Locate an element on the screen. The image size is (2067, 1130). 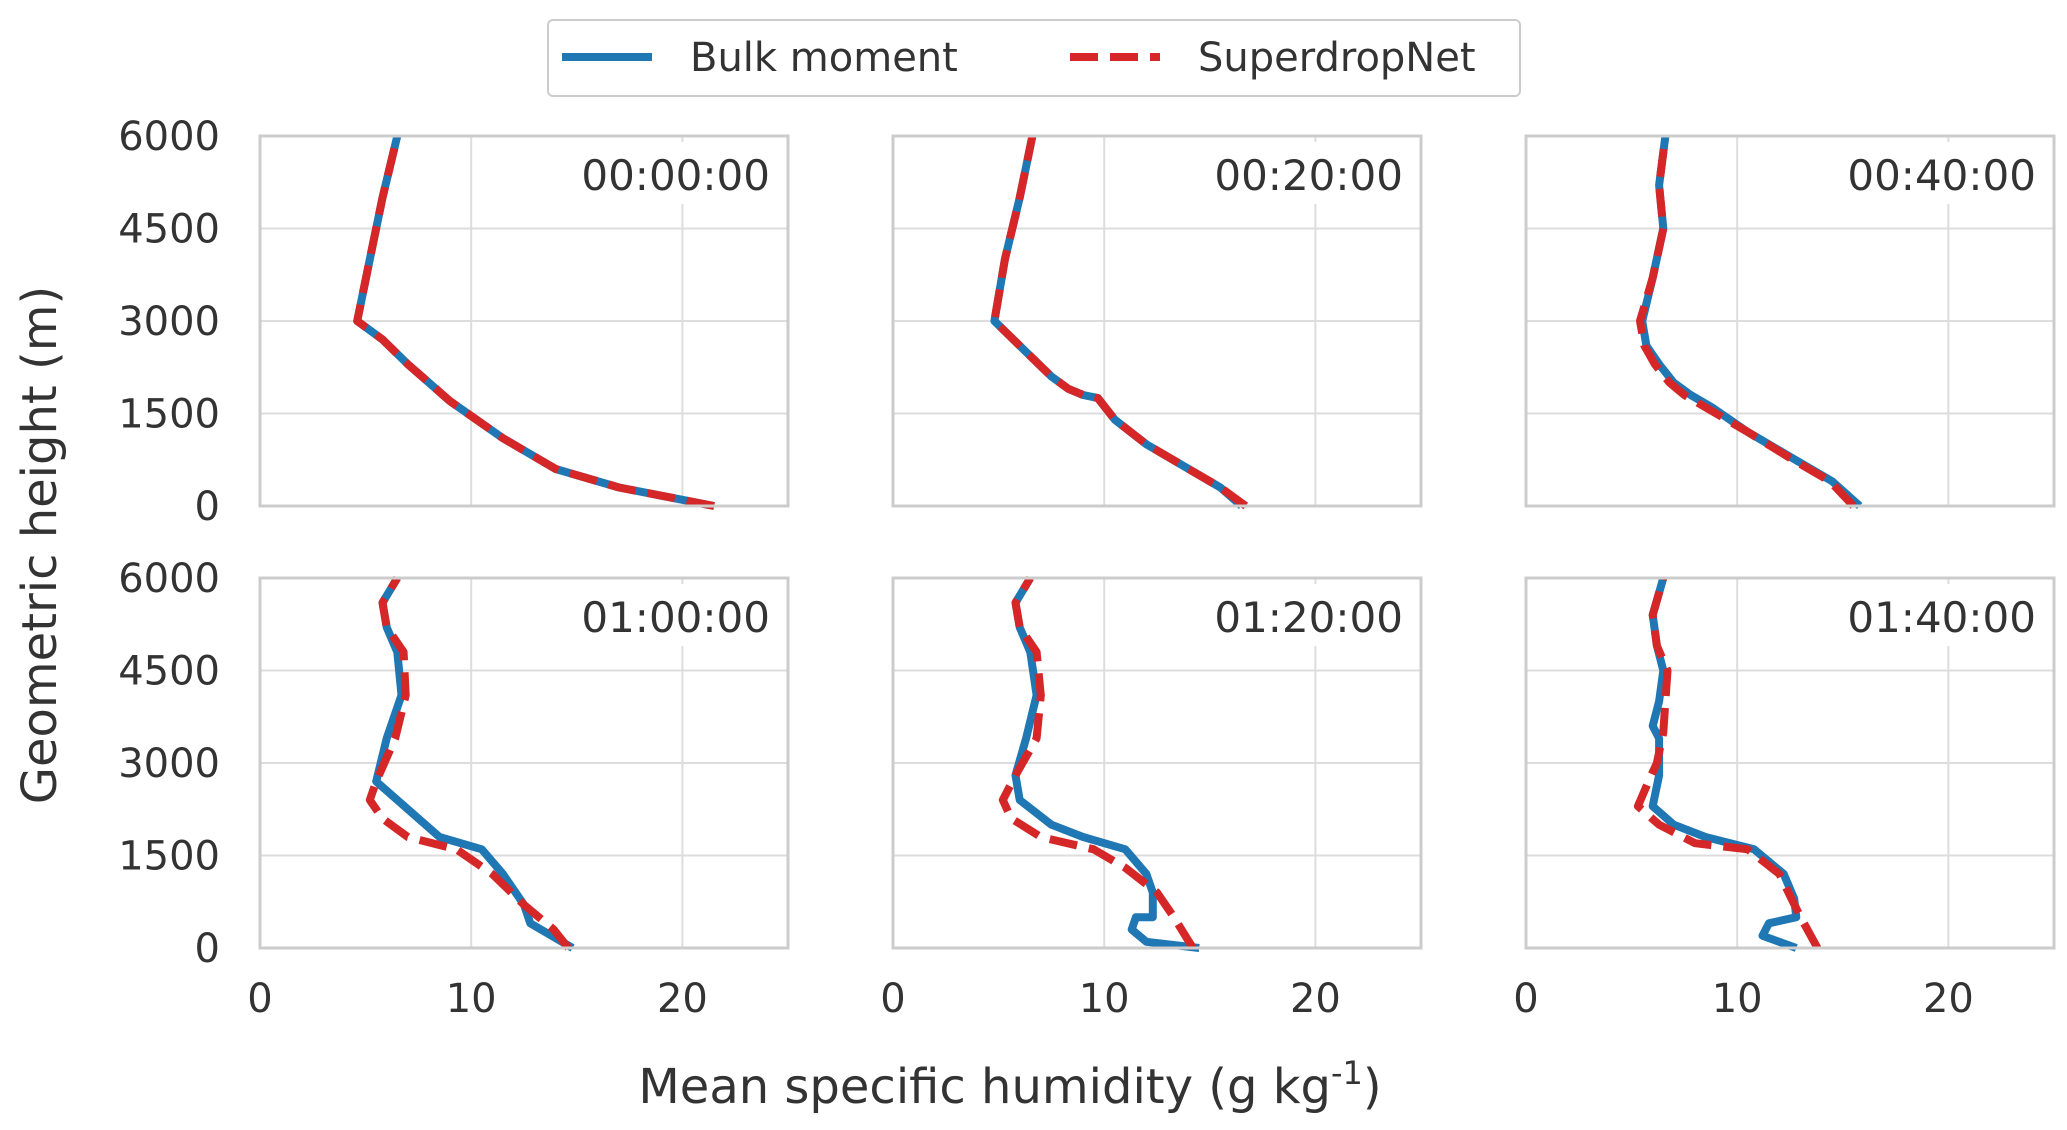
legend: Bulk moment SuperdropNet is located at coordinates (1034, 58).